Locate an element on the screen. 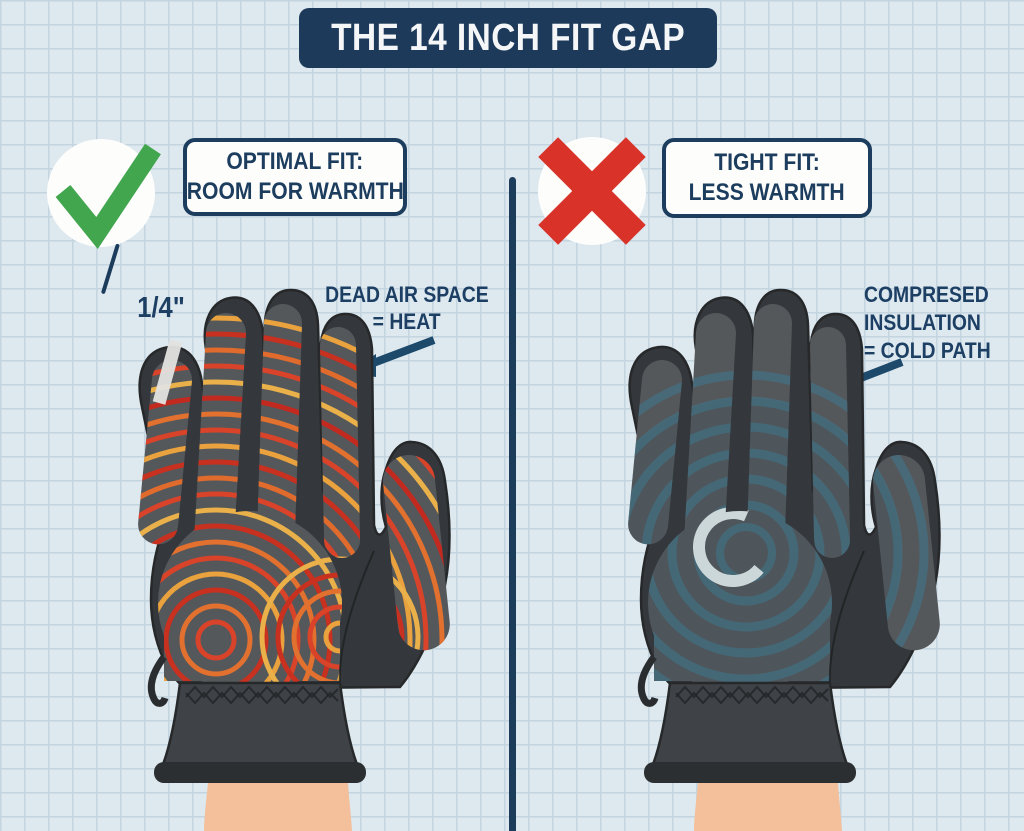 This screenshot has height=831, width=1024. verdict-badge-optimal is located at coordinates (104, 194).